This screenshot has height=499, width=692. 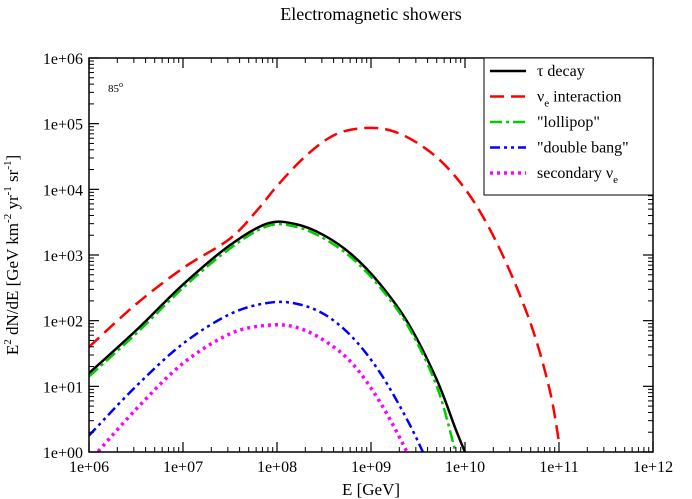 I want to click on legend-label-2: "lollipop", so click(x=568, y=122).